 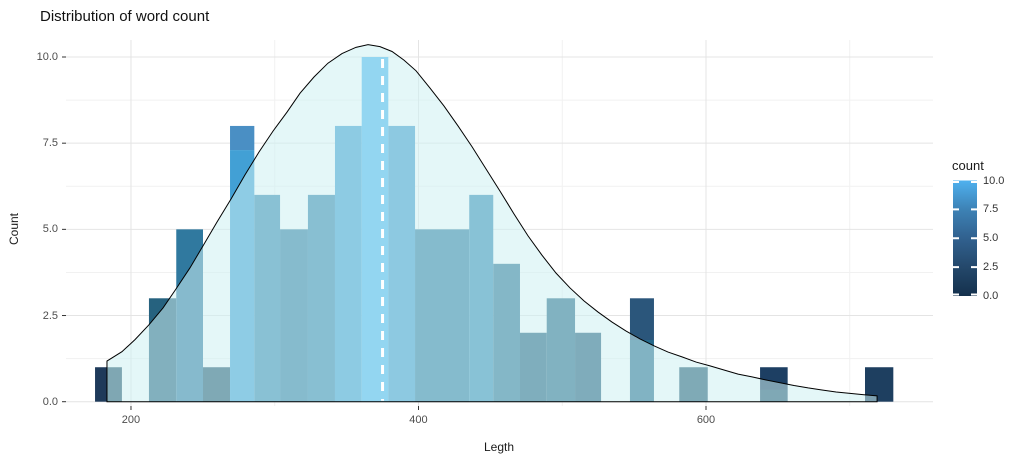 I want to click on y-axis-tick-label: 5.0, so click(x=50, y=229).